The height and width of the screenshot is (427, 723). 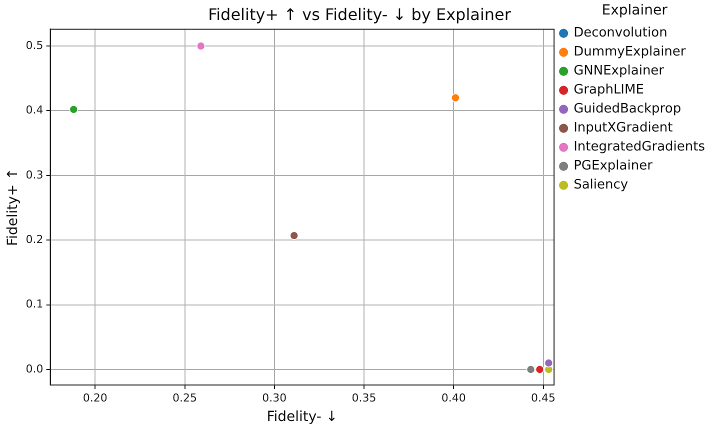 I want to click on legend-label: PGExplainer, so click(x=614, y=166).